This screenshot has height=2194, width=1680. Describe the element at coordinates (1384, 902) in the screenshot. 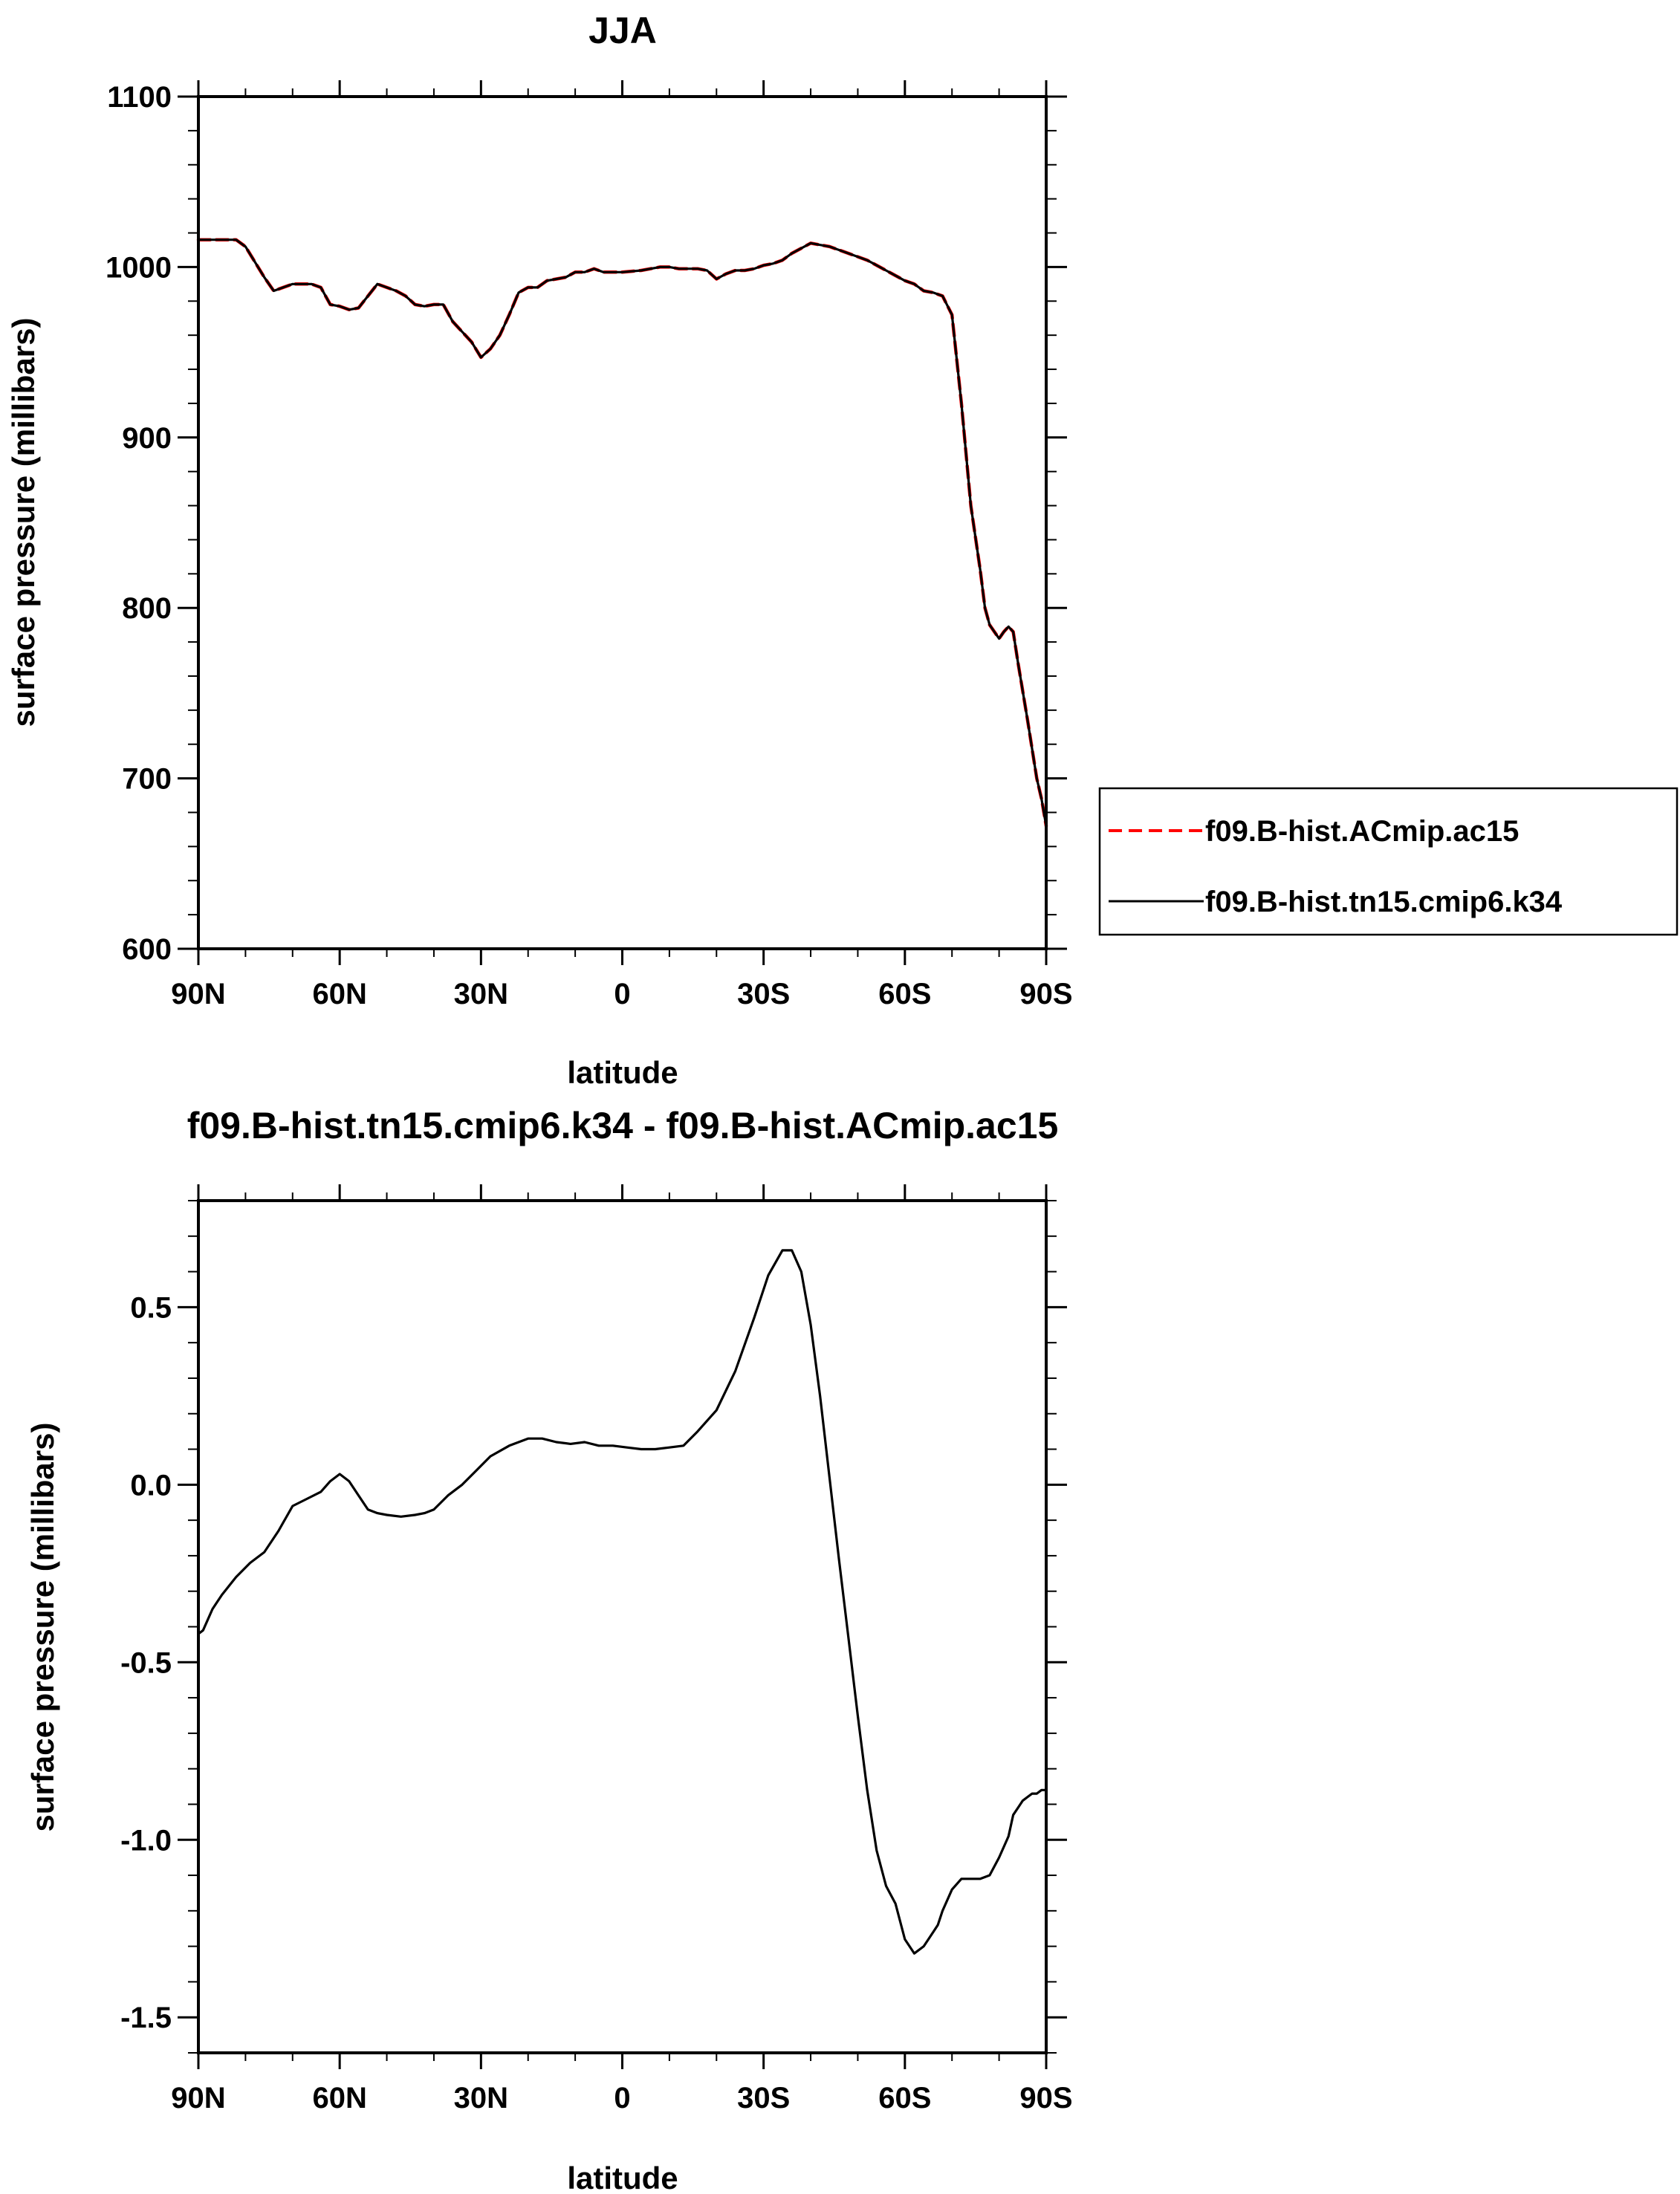

I see `legend-label-cmip6: f09.B-hist.tn15.cmip6.k34` at that location.